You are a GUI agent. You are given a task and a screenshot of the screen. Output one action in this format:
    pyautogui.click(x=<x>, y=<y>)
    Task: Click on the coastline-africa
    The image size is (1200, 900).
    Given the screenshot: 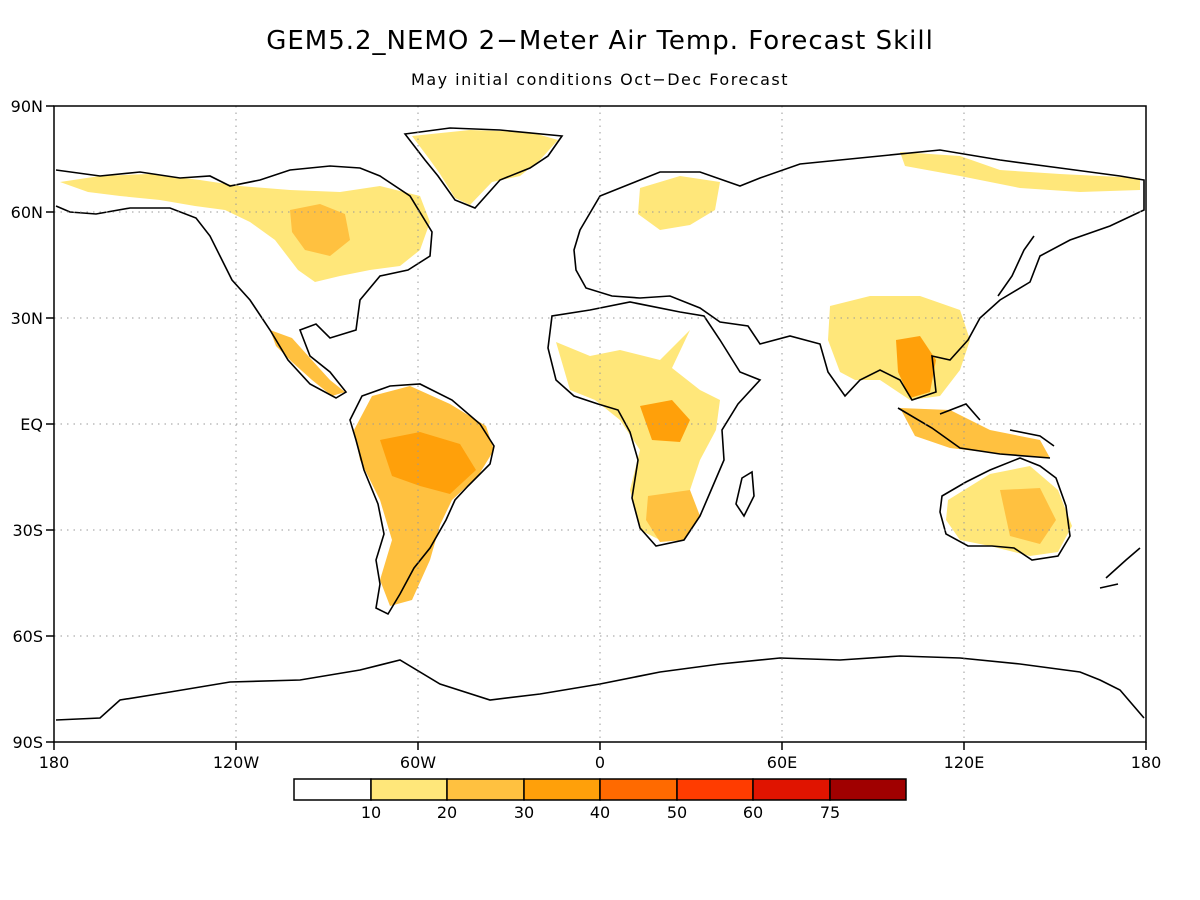 What is the action you would take?
    pyautogui.click(x=654, y=424)
    